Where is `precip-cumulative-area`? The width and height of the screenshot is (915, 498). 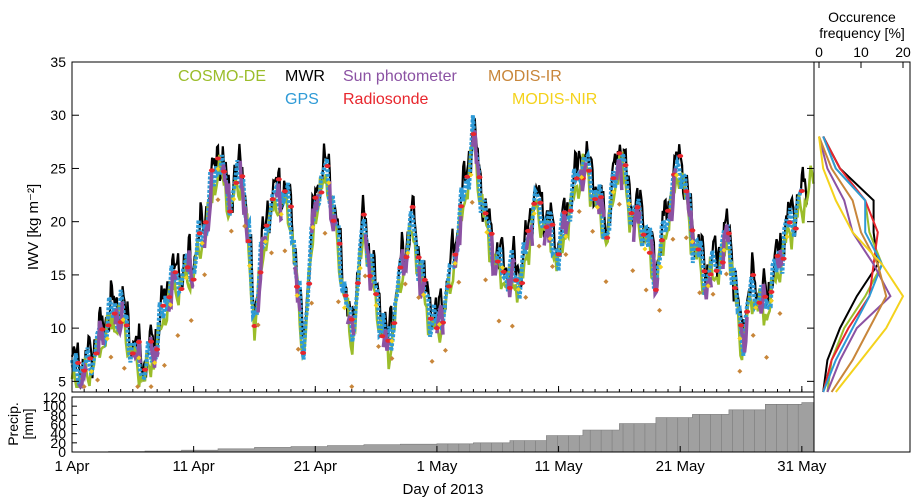
precip-cumulative-area is located at coordinates (443, 427).